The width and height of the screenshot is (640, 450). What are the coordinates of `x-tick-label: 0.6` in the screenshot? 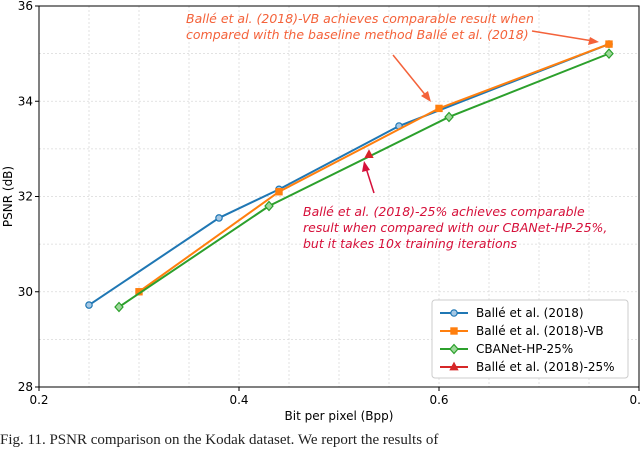 It's located at (438, 400).